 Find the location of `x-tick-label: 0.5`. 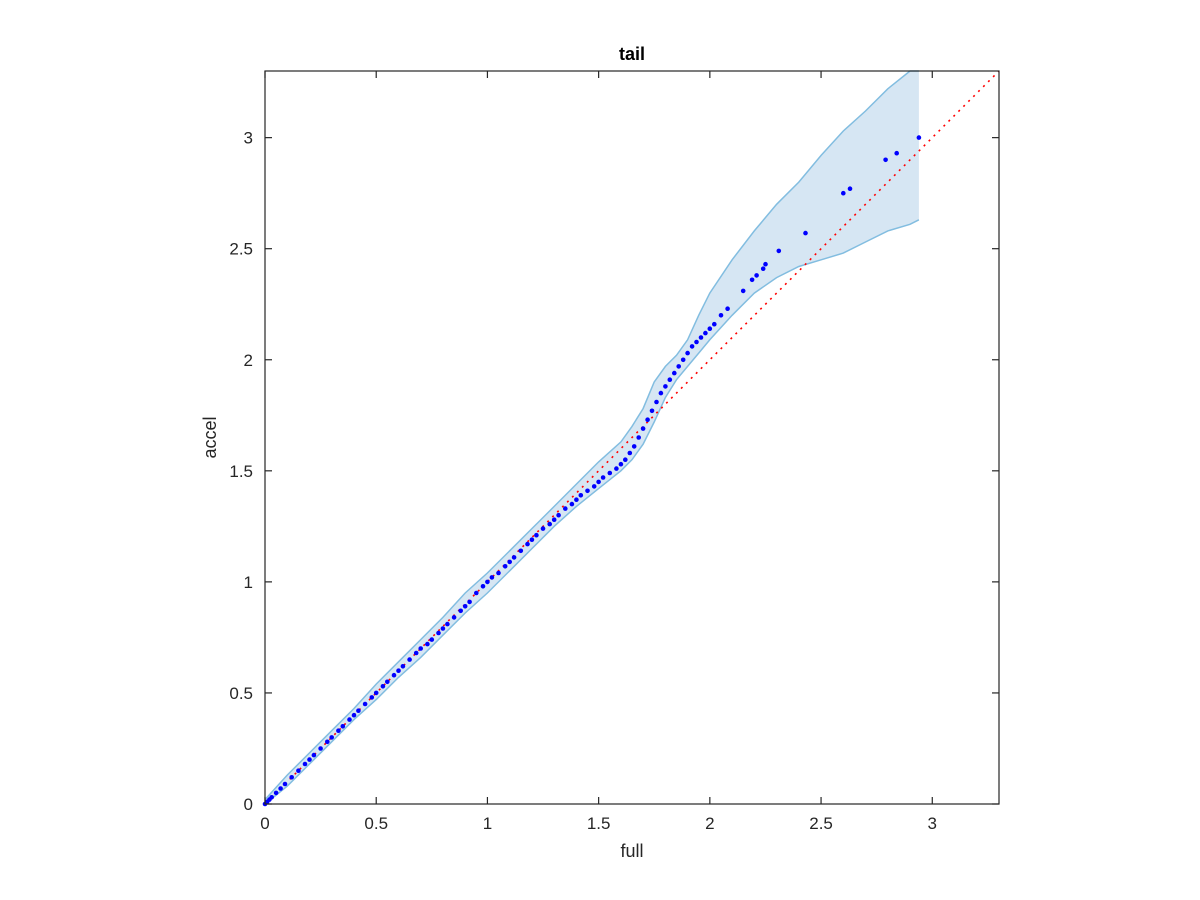

x-tick-label: 0.5 is located at coordinates (376, 823).